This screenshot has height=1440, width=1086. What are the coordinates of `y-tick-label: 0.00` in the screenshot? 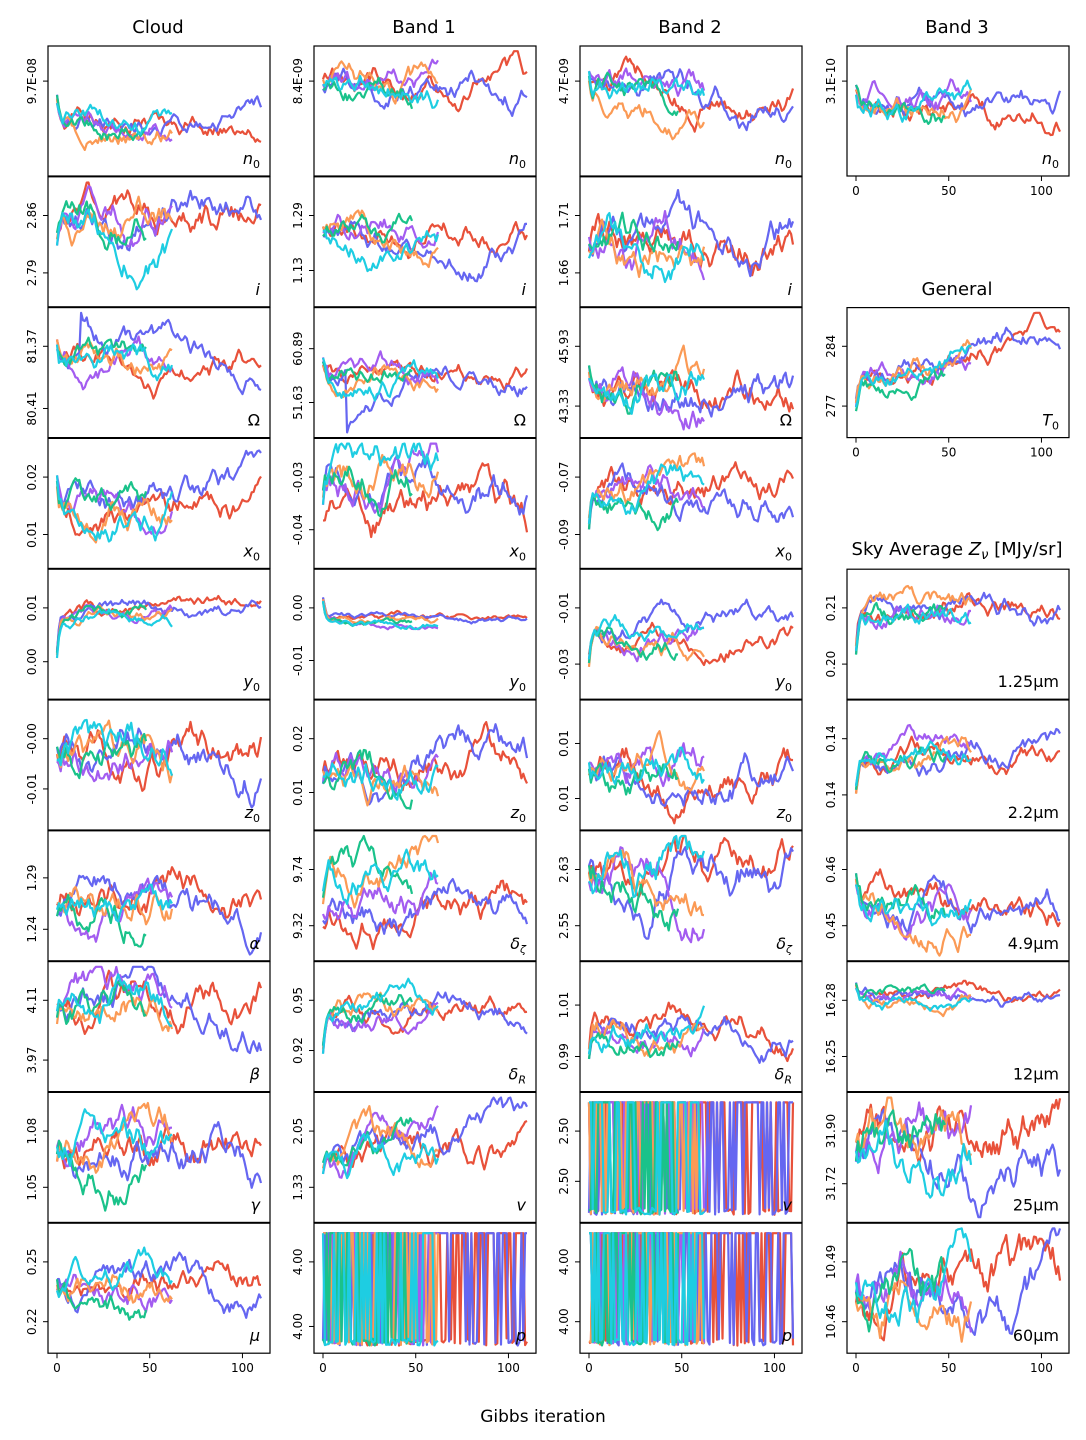 It's located at (32, 661).